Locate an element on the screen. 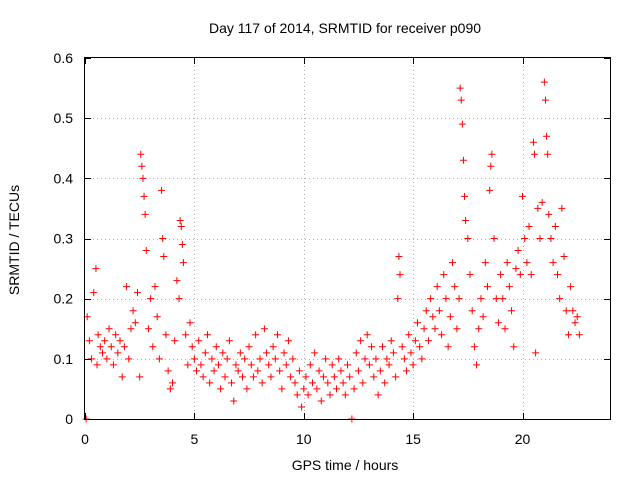 Image resolution: width=640 pixels, height=480 pixels. x-tick-label: 15 is located at coordinates (413, 439).